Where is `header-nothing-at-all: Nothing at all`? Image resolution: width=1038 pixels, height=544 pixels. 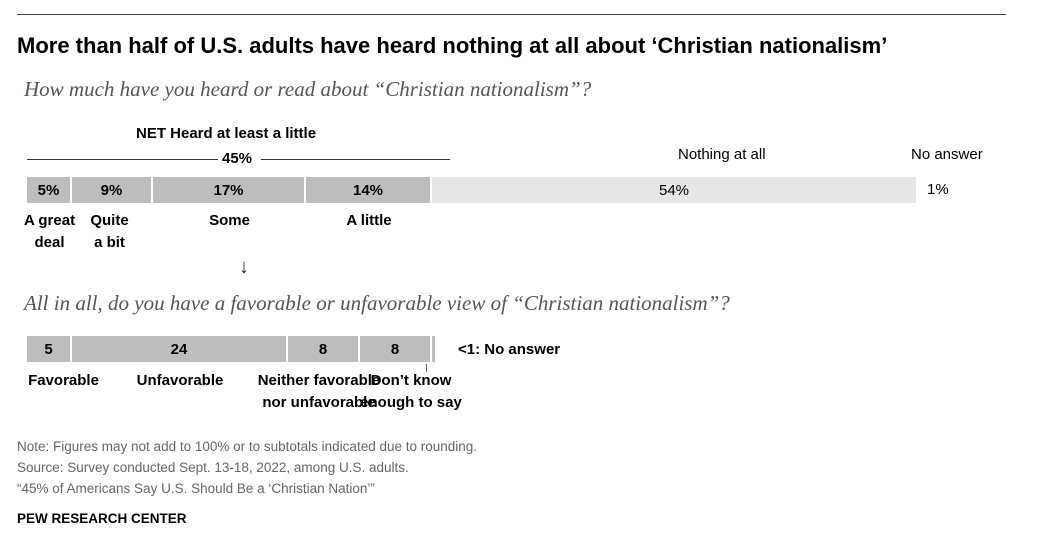 header-nothing-at-all: Nothing at all is located at coordinates (722, 154).